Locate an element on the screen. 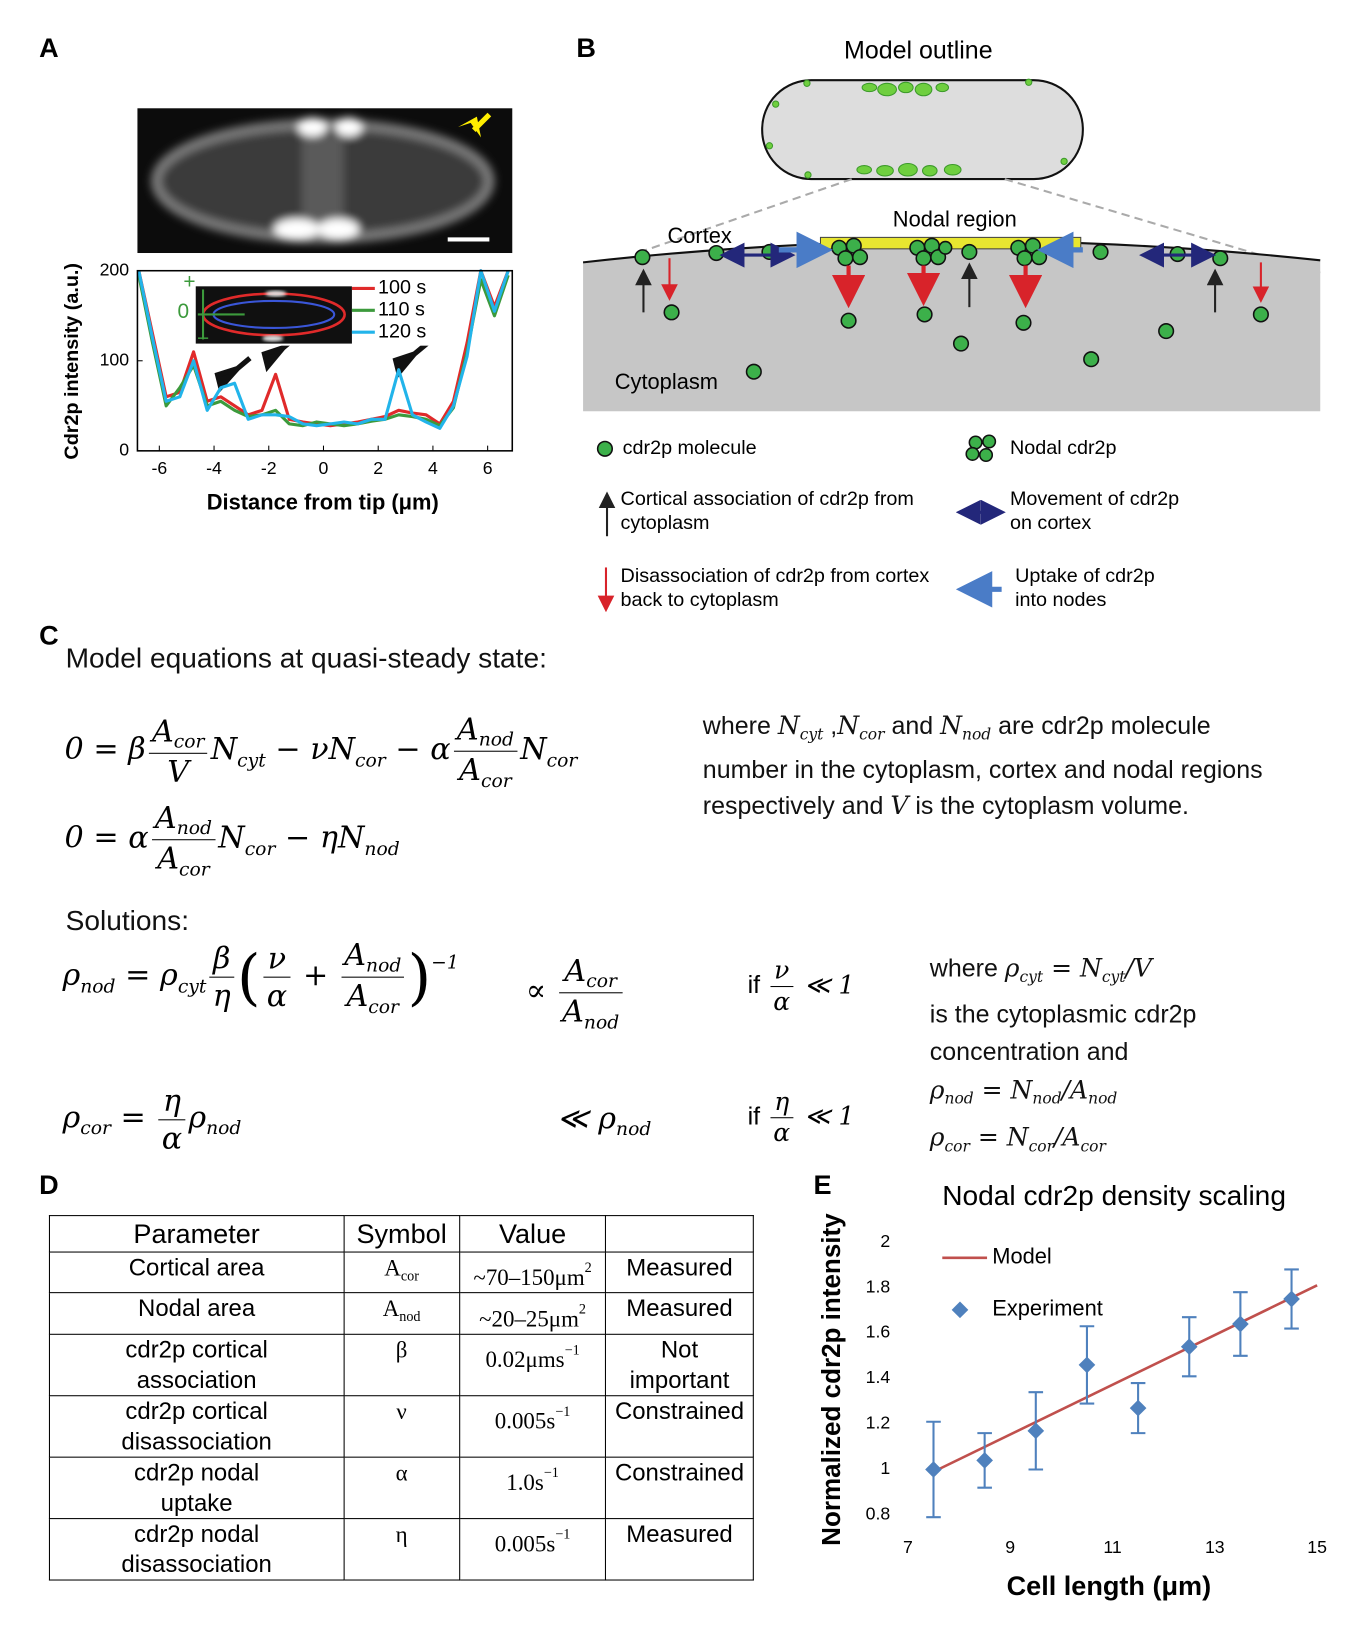 This screenshot has height=1639, width=1364. fraction: Anod Acor is located at coordinates (183, 840).